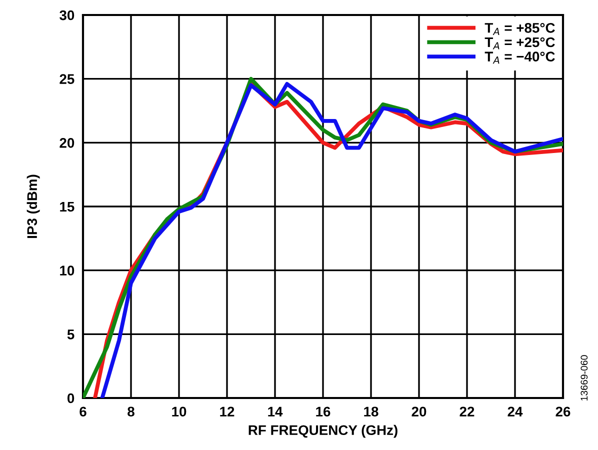 This screenshot has height=450, width=598. I want to click on y-tick-label: 30, so click(67, 15).